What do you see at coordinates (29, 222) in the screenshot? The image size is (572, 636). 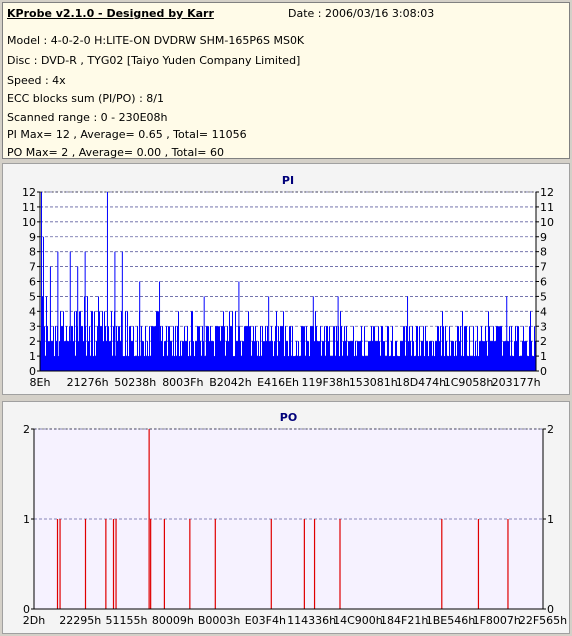 I see `y-tick-label-left: 10` at bounding box center [29, 222].